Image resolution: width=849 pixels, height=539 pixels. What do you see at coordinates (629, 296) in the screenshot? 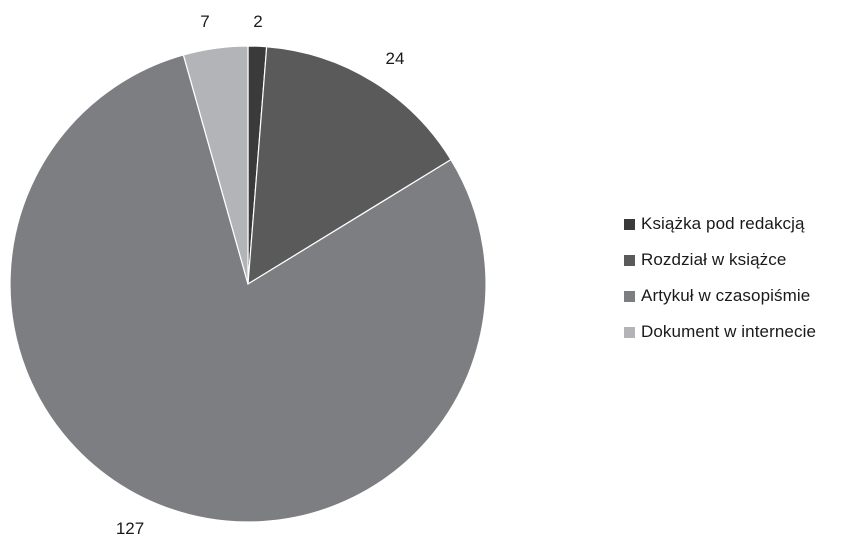
I see `legend-swatch-artykul-w-czasopismie` at bounding box center [629, 296].